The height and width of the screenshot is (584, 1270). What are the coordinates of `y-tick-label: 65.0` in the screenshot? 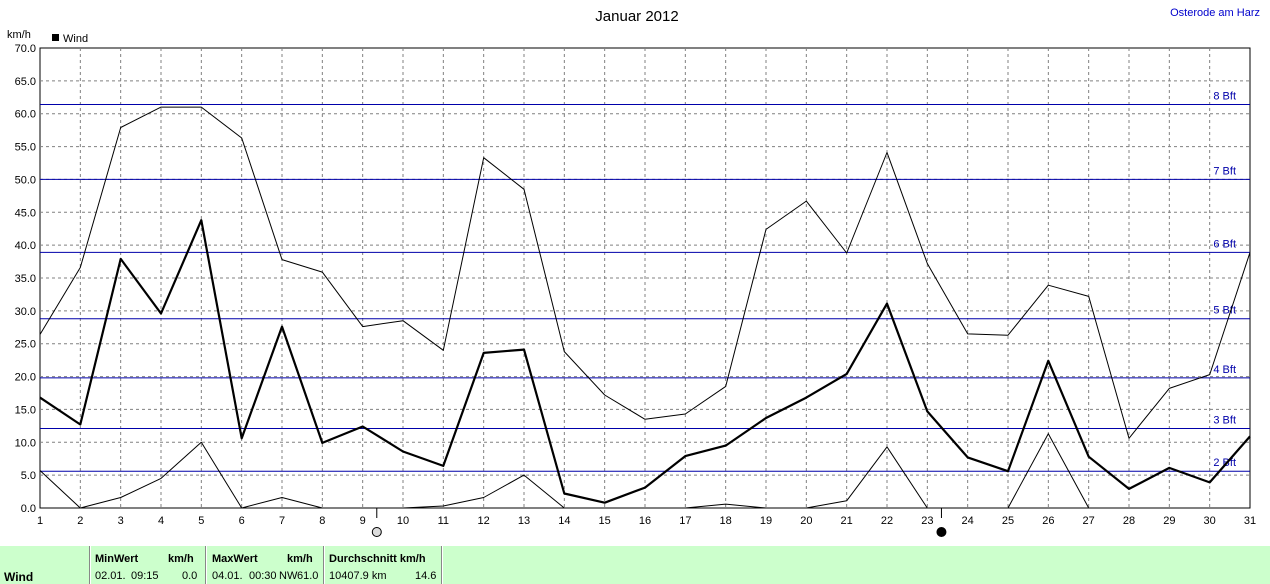 It's located at (25, 82).